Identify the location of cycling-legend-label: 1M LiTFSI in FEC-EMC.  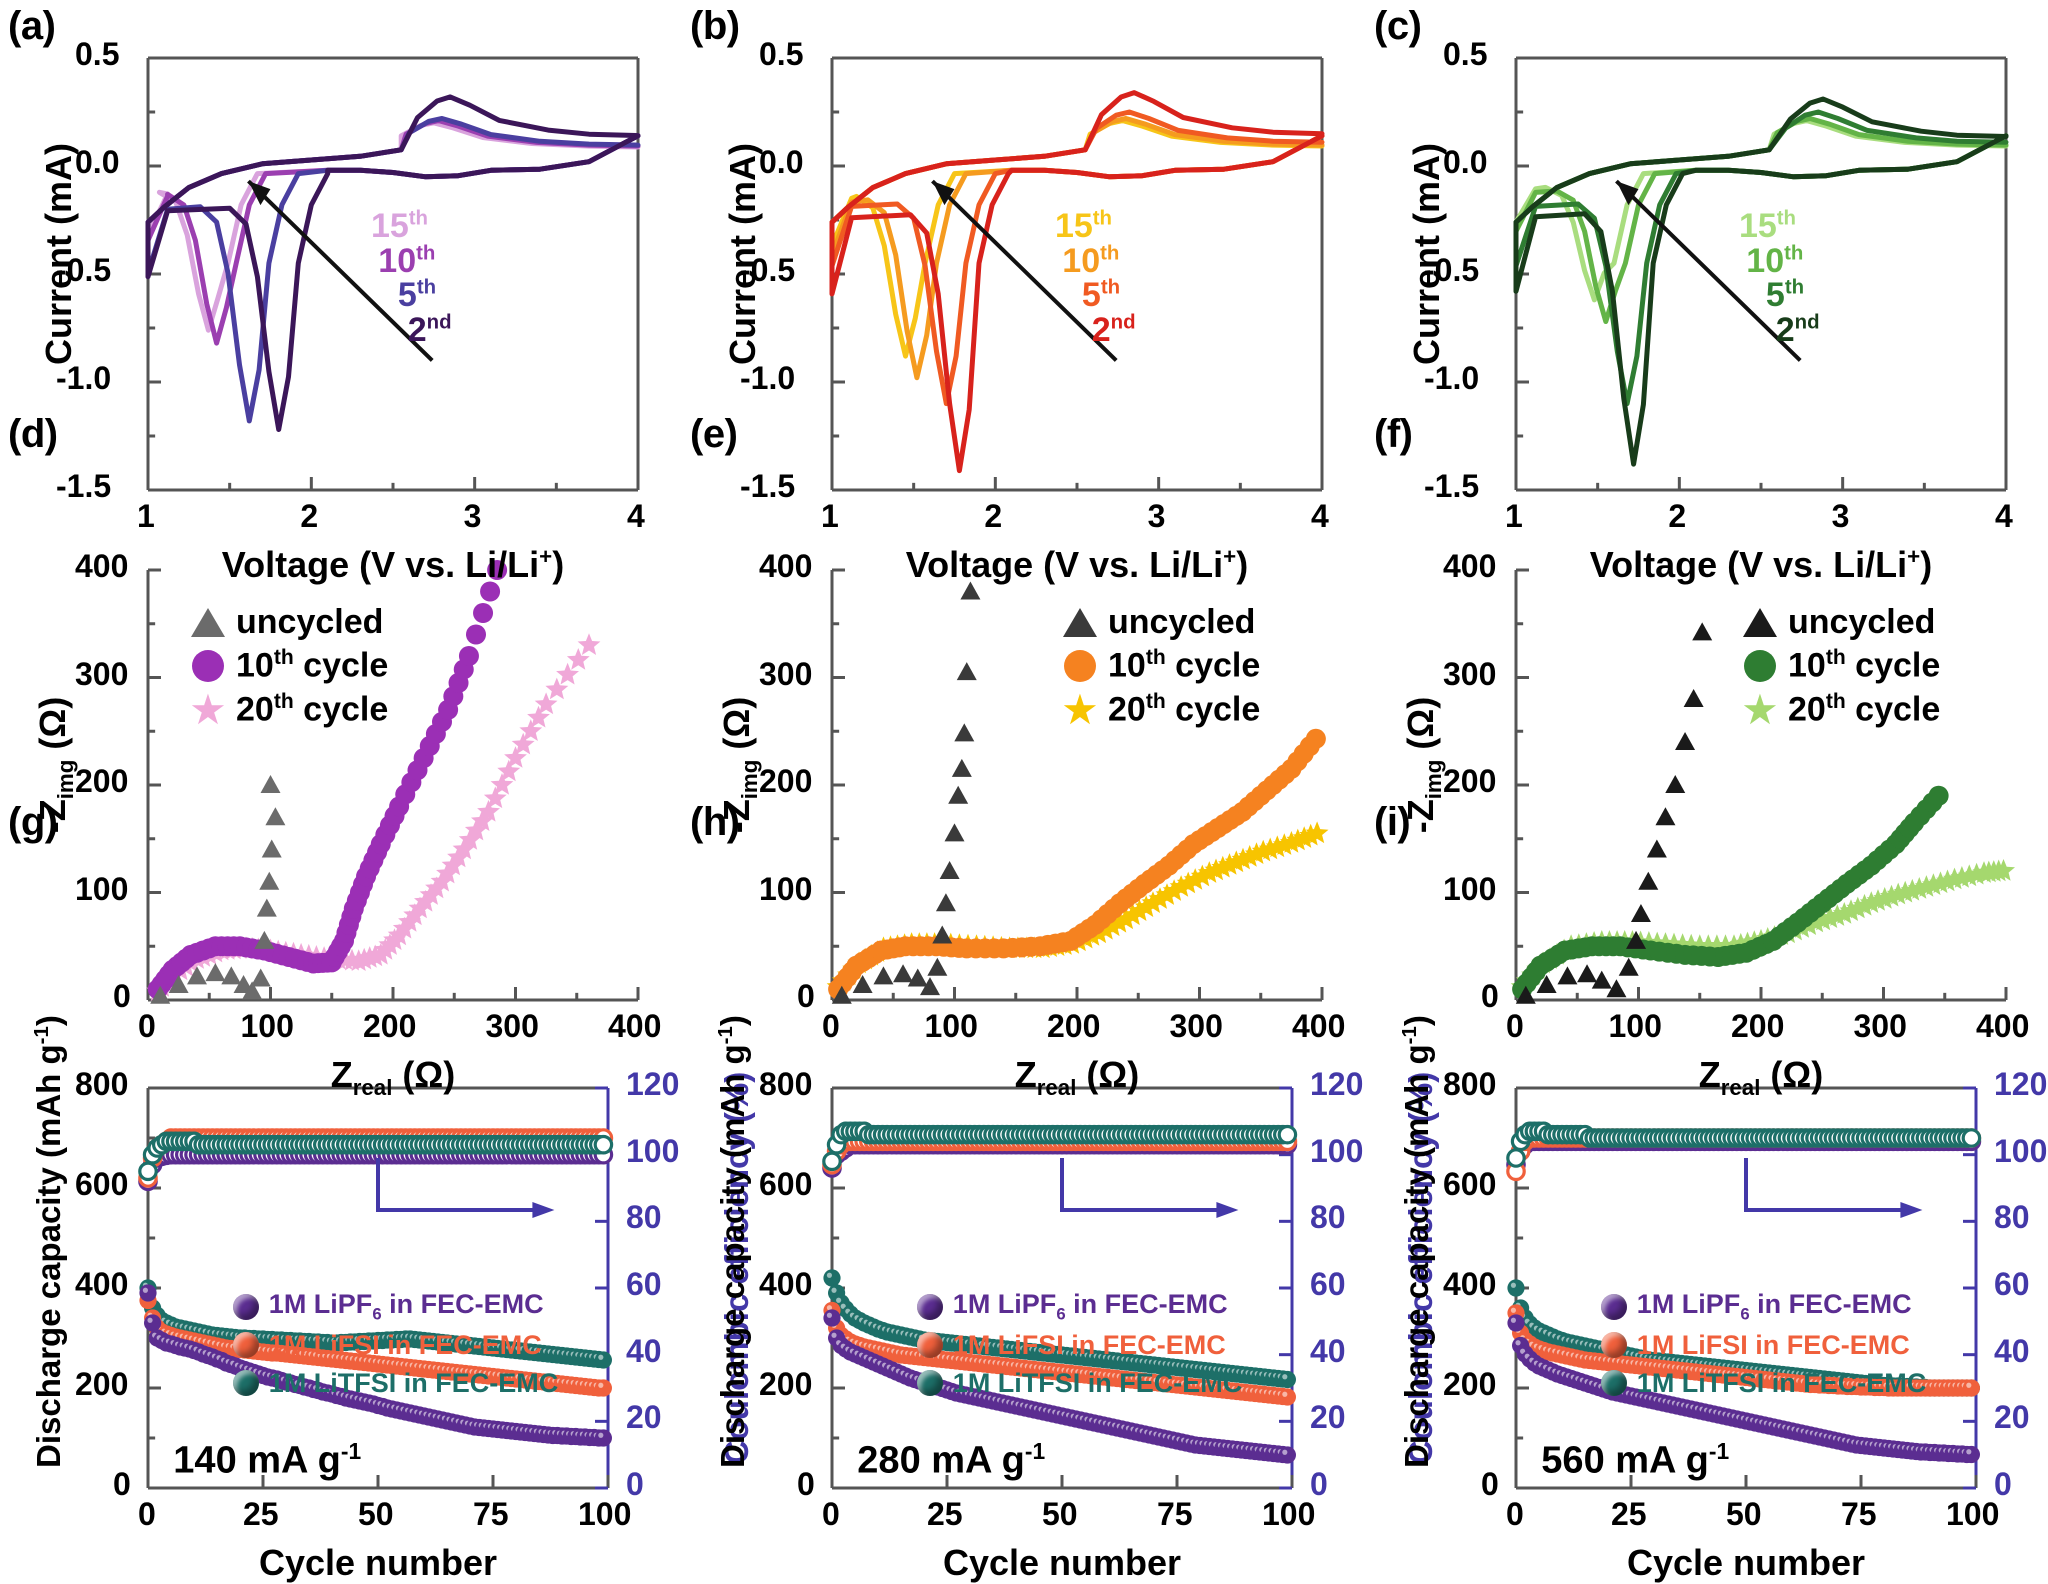
(1098, 1383).